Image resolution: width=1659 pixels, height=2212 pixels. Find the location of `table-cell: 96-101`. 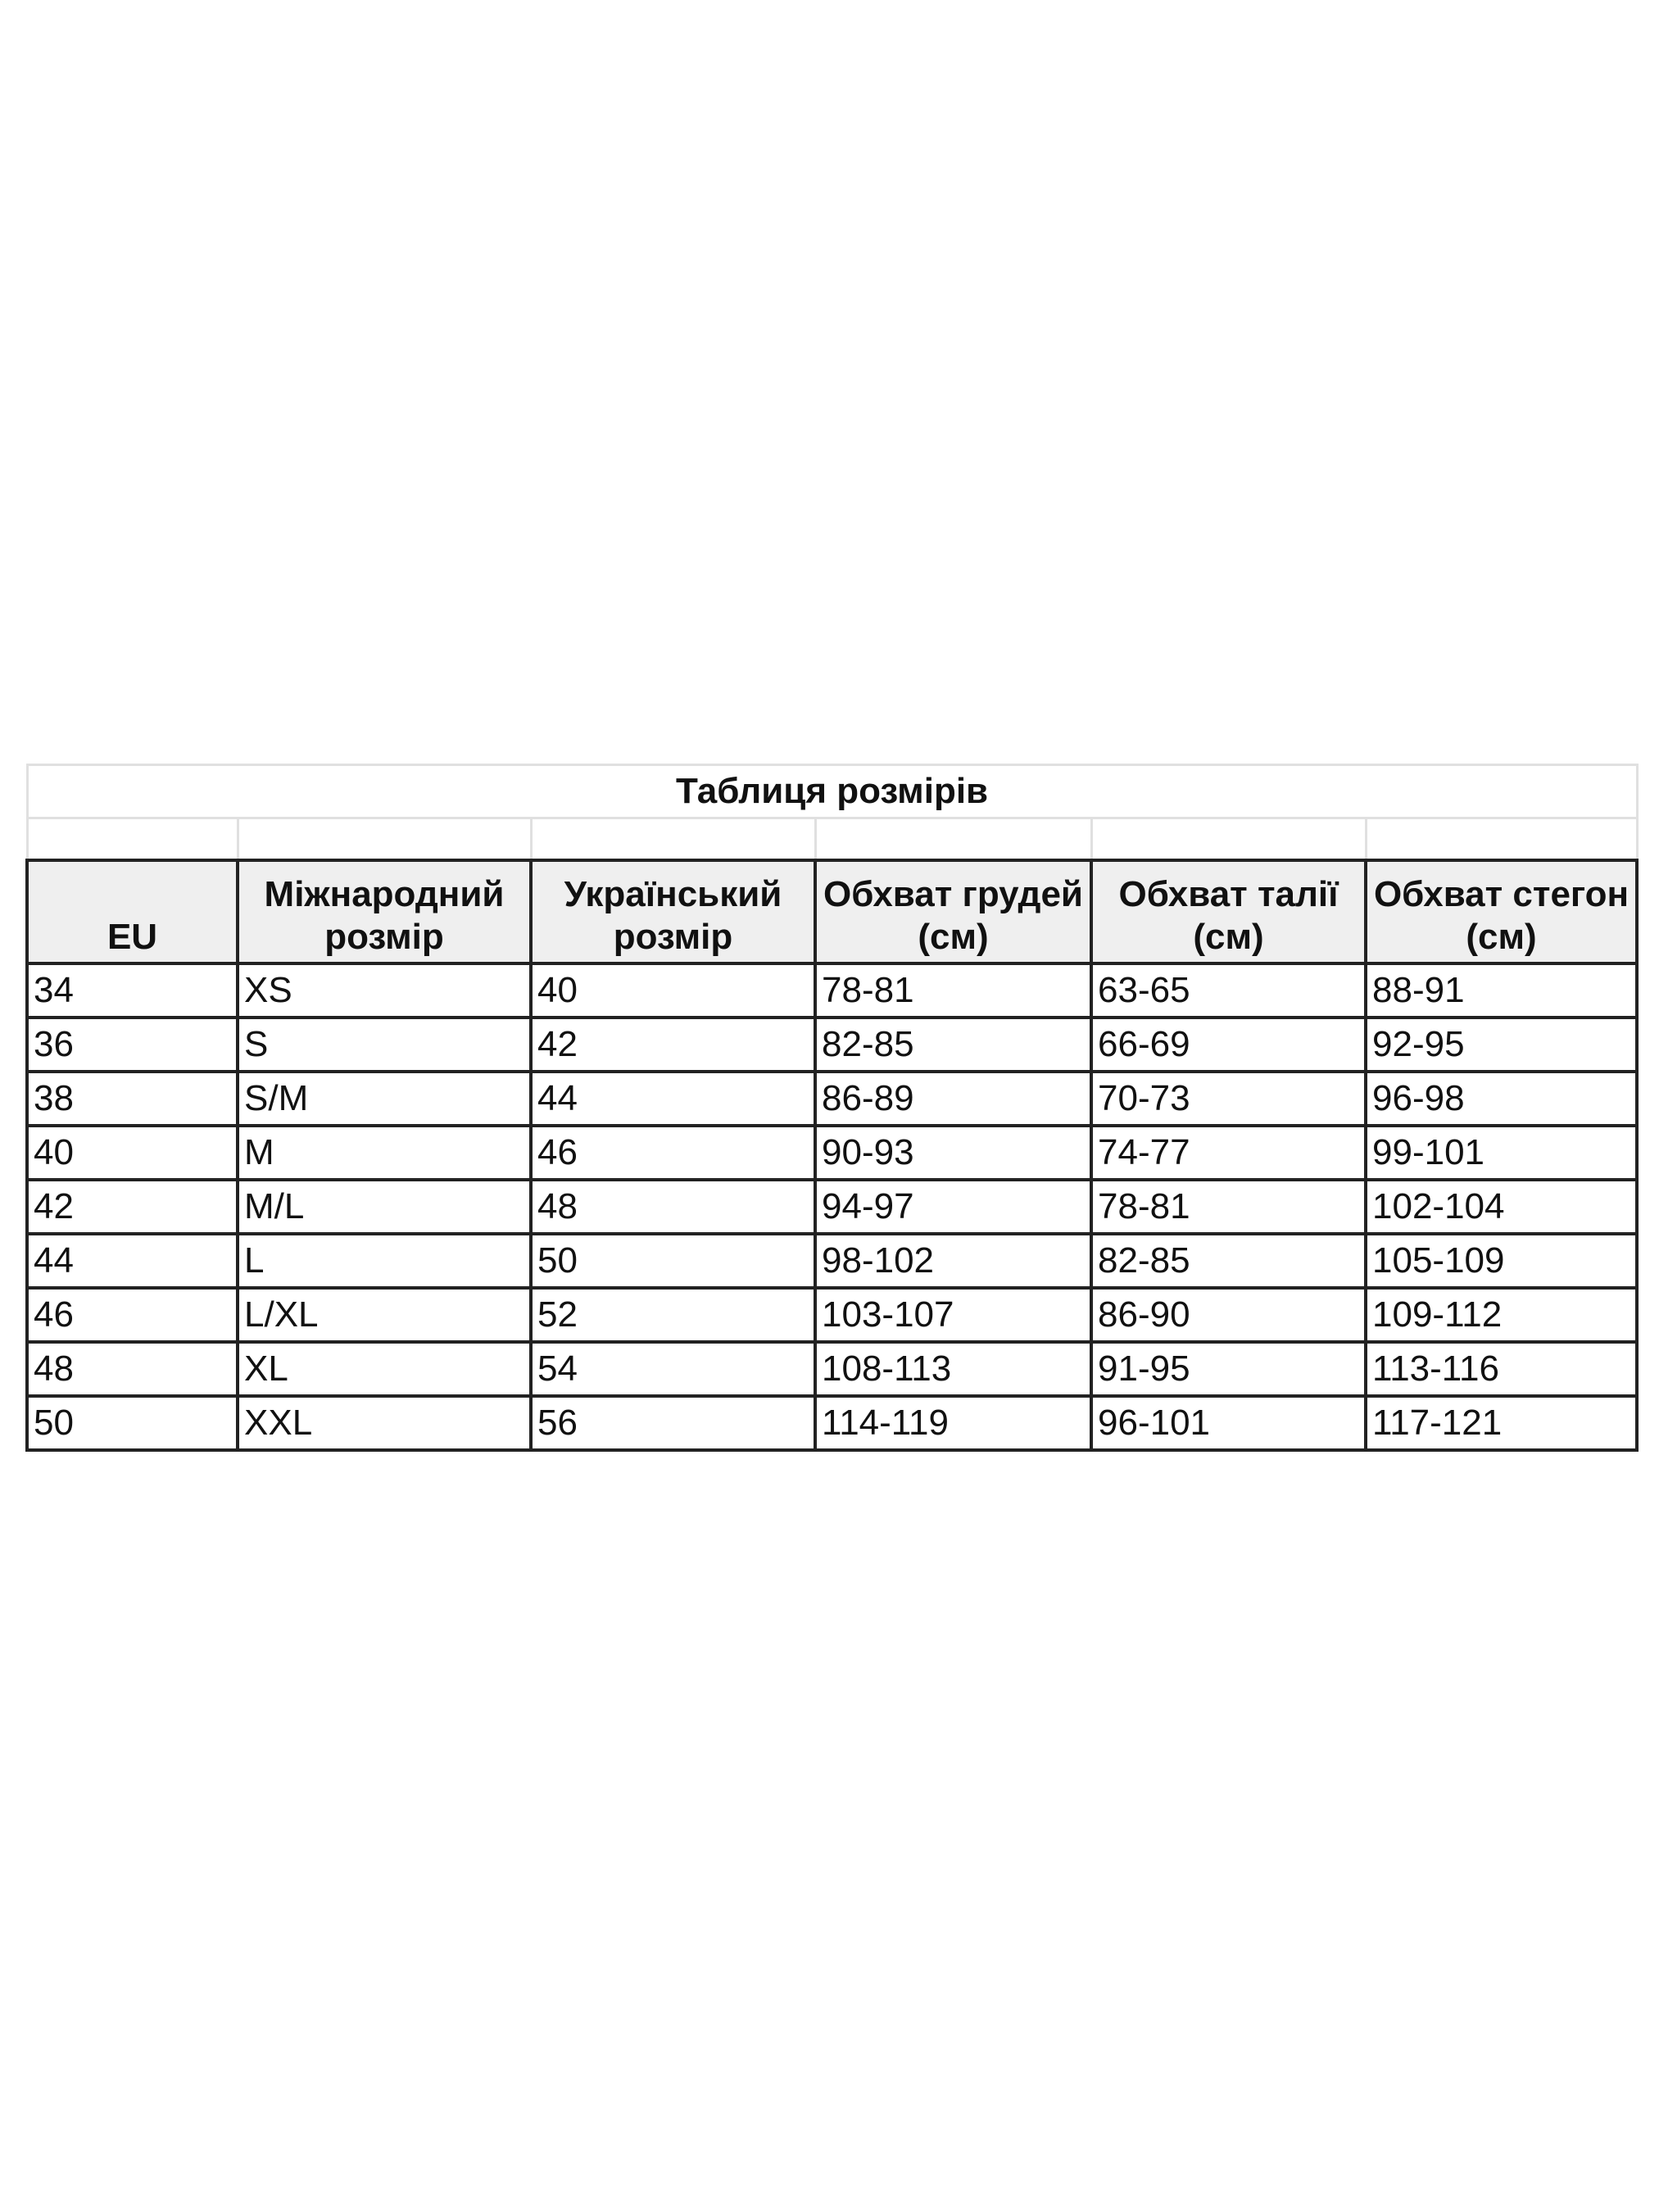

table-cell: 96-101 is located at coordinates (1228, 1423).